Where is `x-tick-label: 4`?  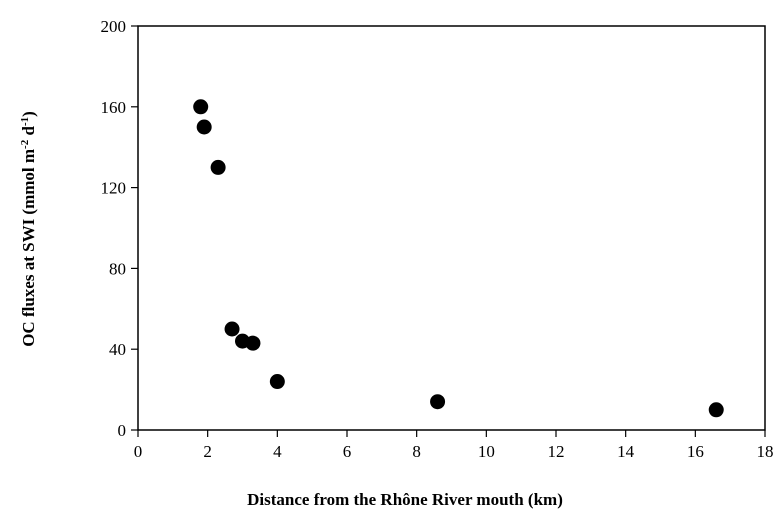 x-tick-label: 4 is located at coordinates (277, 451).